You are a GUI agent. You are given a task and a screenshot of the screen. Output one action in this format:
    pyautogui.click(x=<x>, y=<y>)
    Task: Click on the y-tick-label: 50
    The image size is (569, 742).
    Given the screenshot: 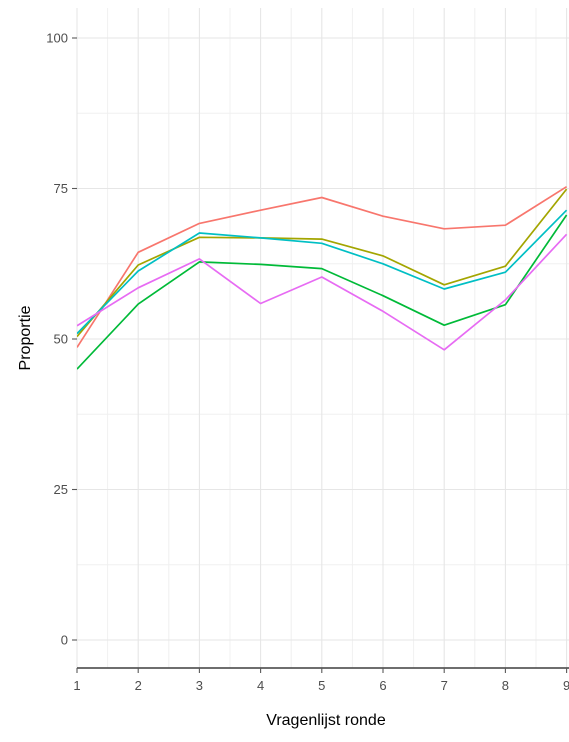 What is the action you would take?
    pyautogui.click(x=61, y=339)
    